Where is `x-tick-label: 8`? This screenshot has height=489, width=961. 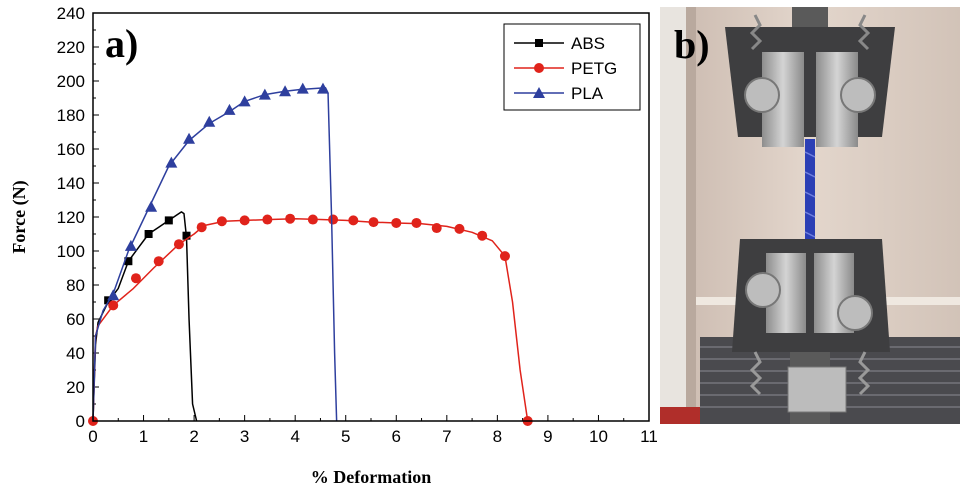 x-tick-label: 8 is located at coordinates (497, 436).